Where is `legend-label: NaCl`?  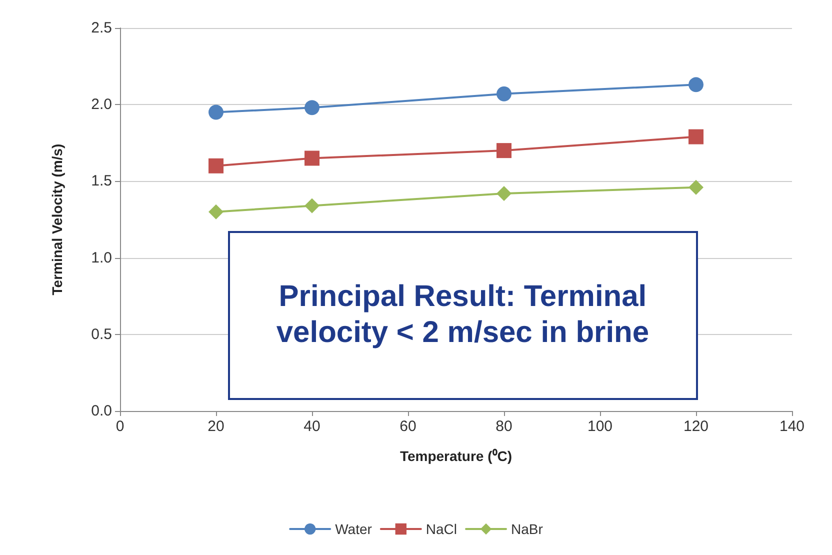 legend-label: NaCl is located at coordinates (442, 529).